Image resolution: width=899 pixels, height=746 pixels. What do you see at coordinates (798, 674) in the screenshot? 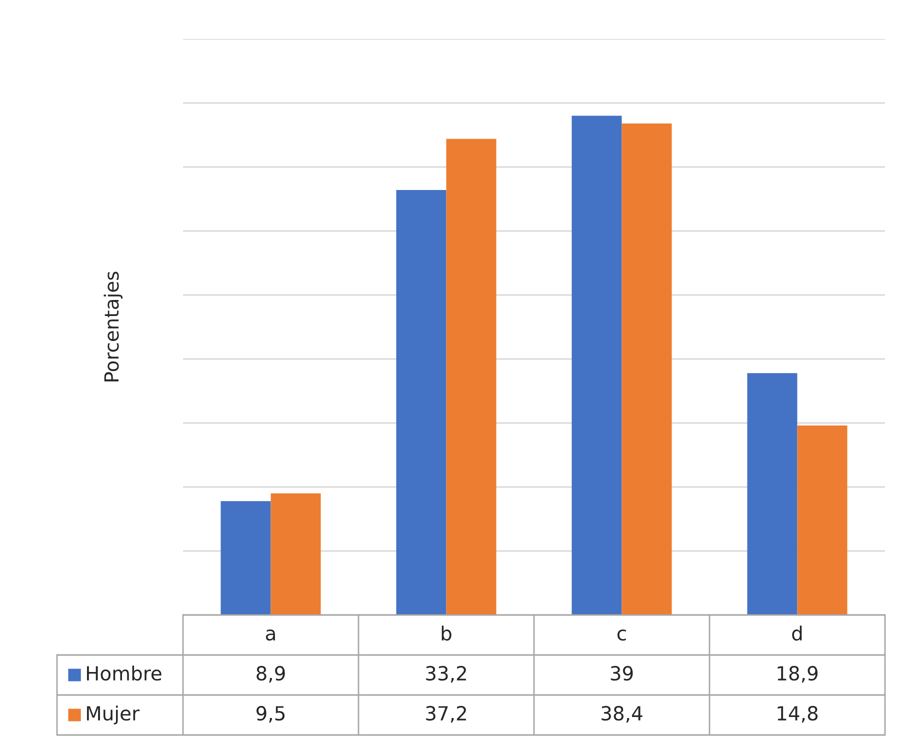
I see `data-label: 18,9` at bounding box center [798, 674].